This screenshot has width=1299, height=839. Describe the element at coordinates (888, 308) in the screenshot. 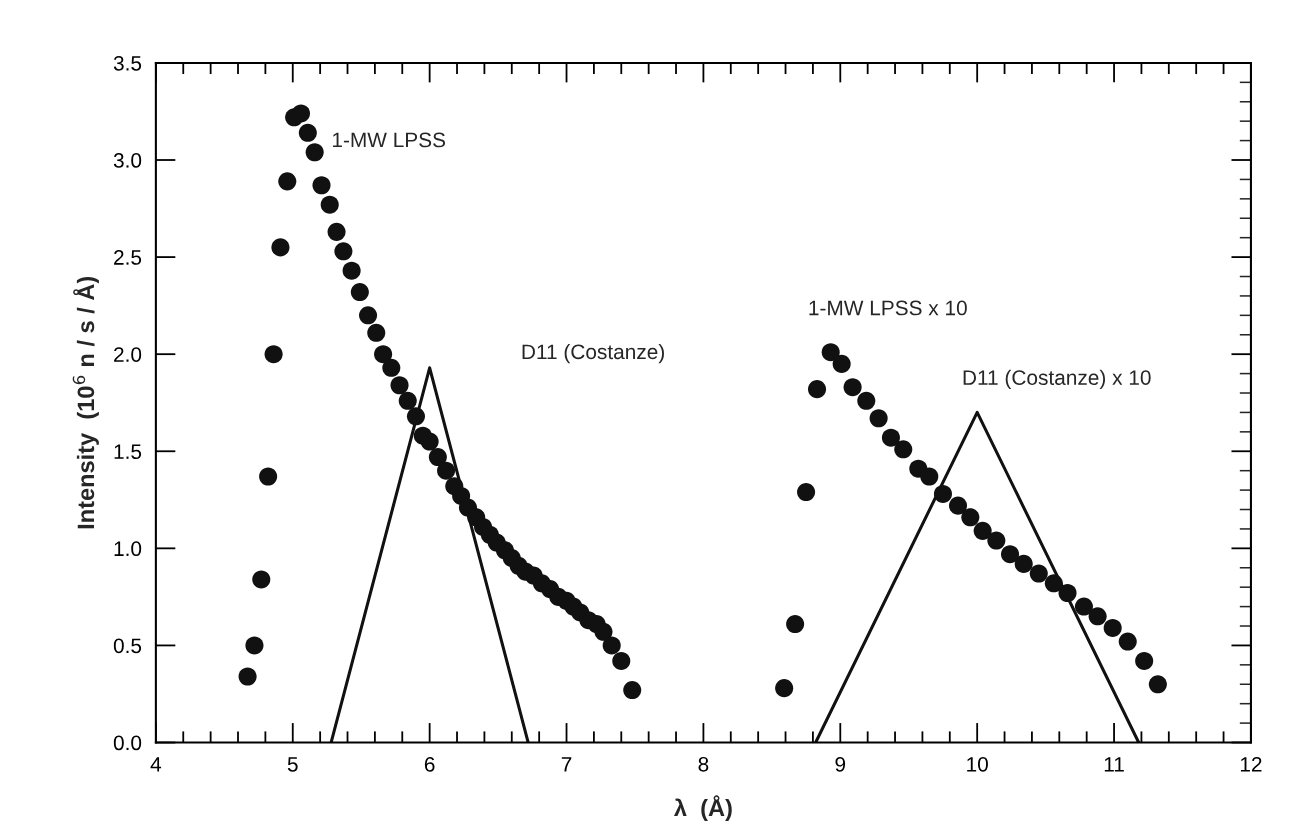

I see `annotation: 1-MW LPSS x 10` at that location.